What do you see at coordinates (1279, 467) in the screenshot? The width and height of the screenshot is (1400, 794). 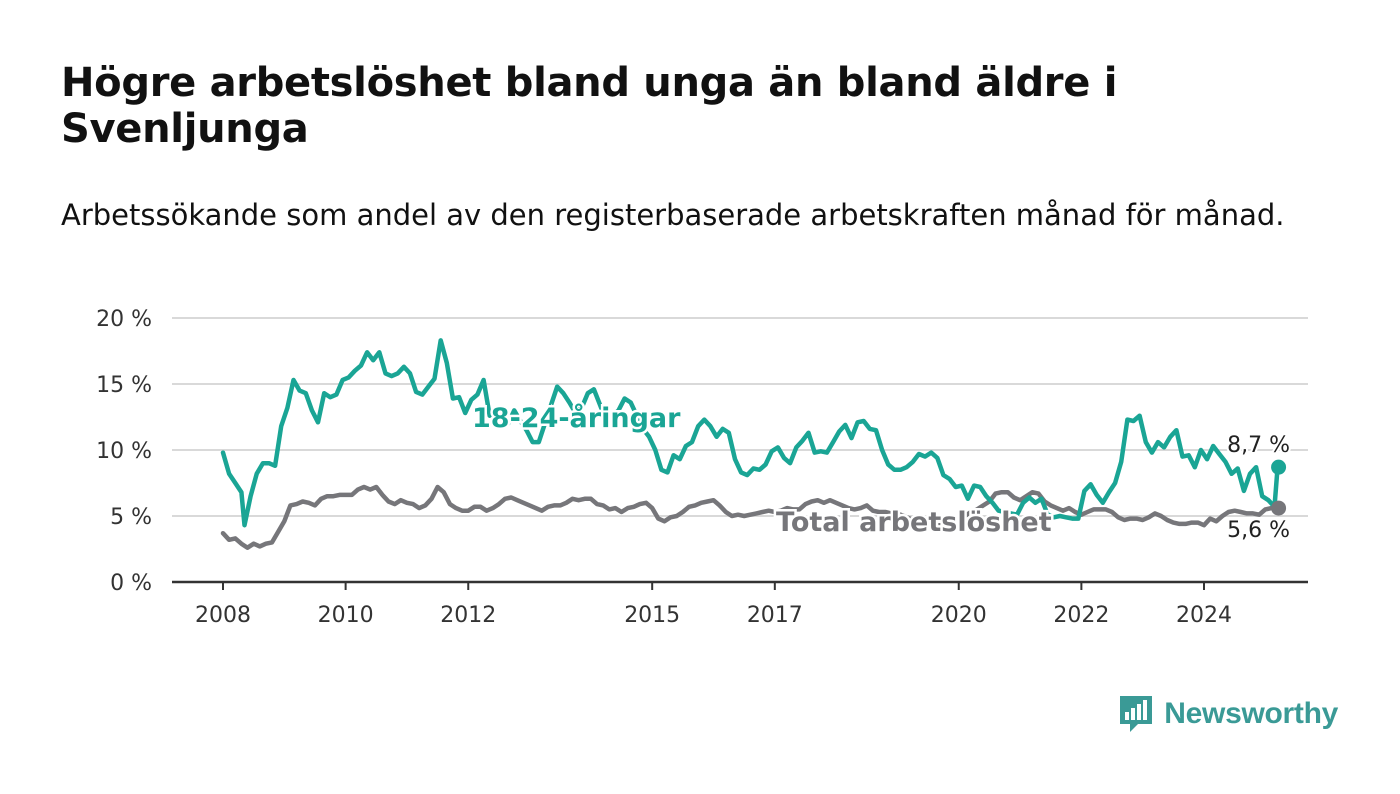 I see `end-dot-youth` at bounding box center [1279, 467].